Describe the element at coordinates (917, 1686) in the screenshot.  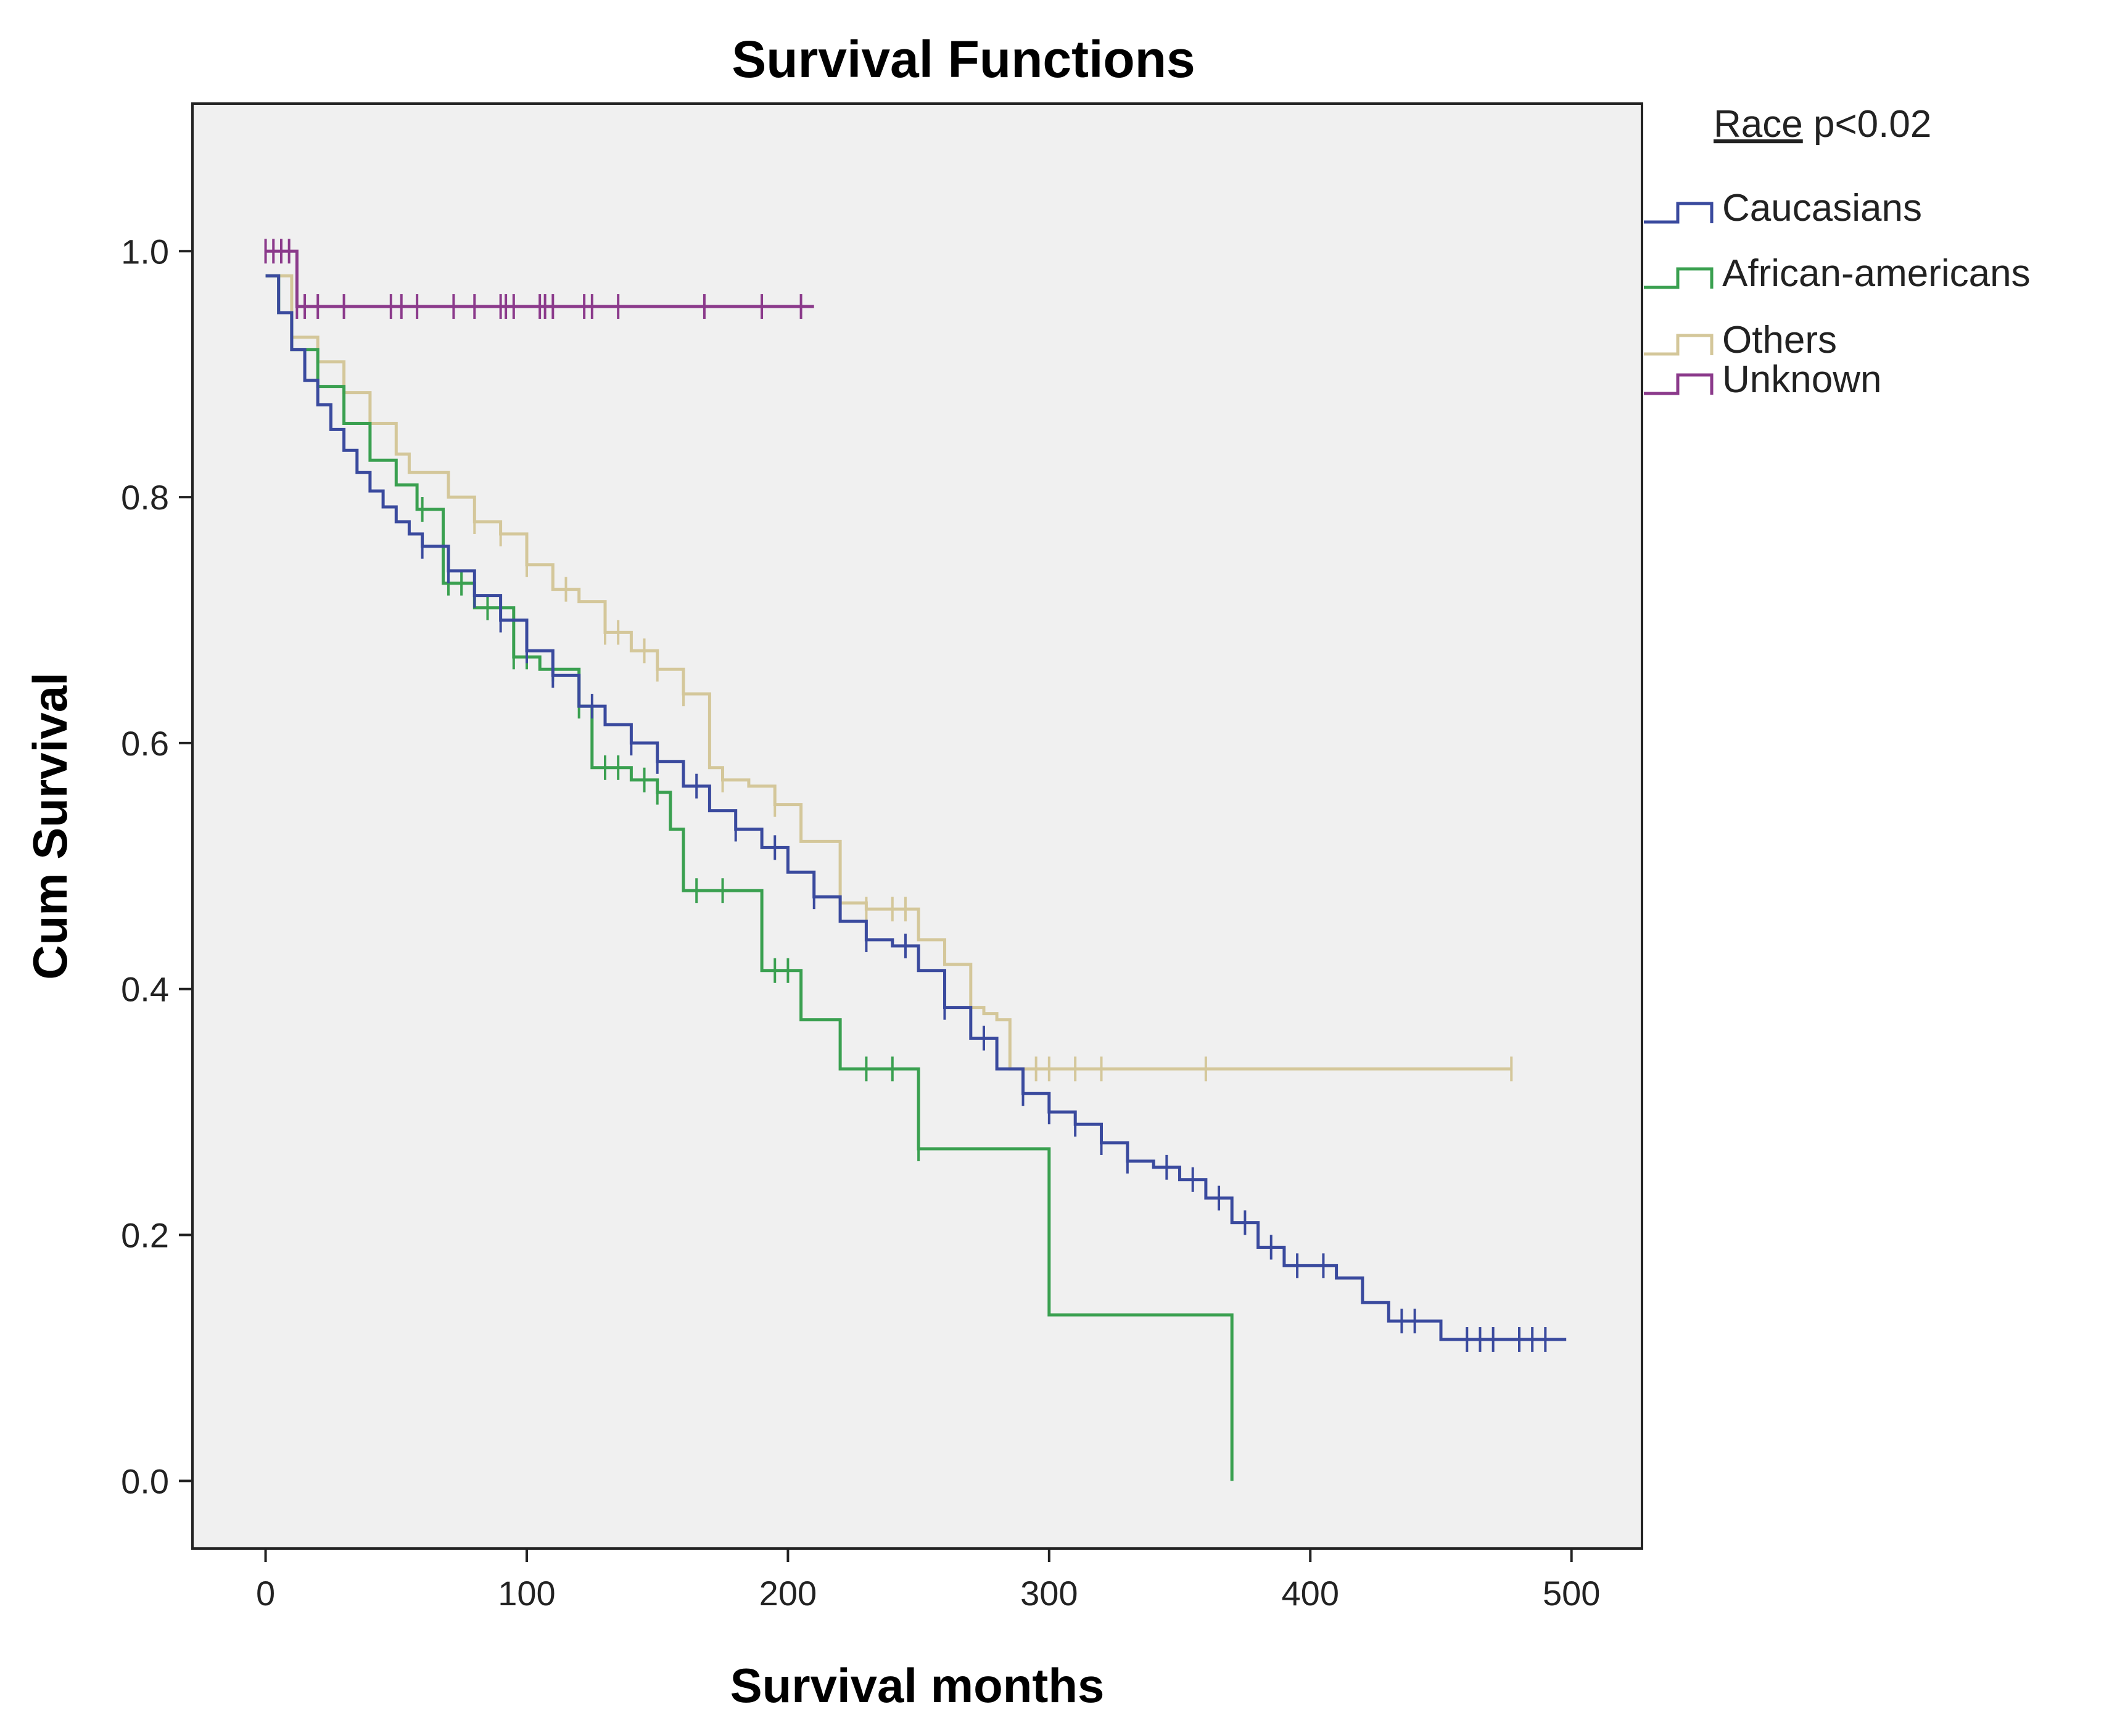
I see `x-axis-title: Survival months` at that location.